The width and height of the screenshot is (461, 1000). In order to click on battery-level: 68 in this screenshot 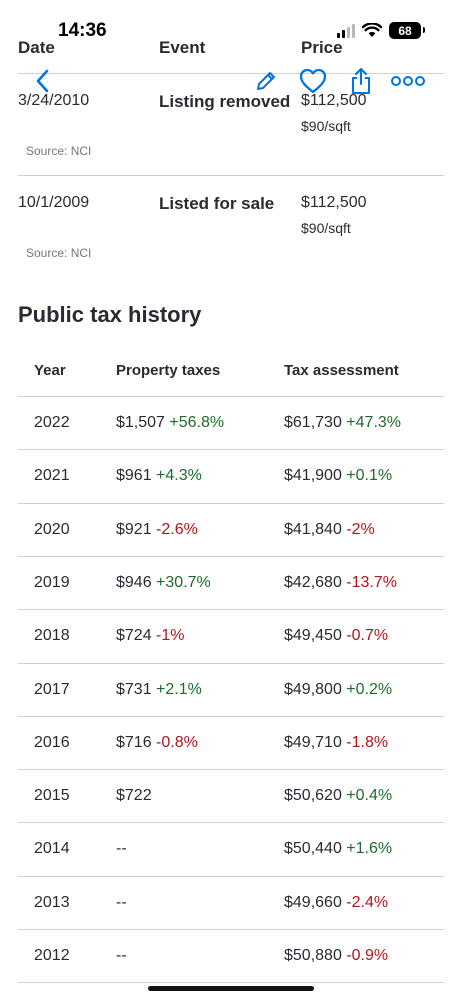, I will do `click(405, 30)`.